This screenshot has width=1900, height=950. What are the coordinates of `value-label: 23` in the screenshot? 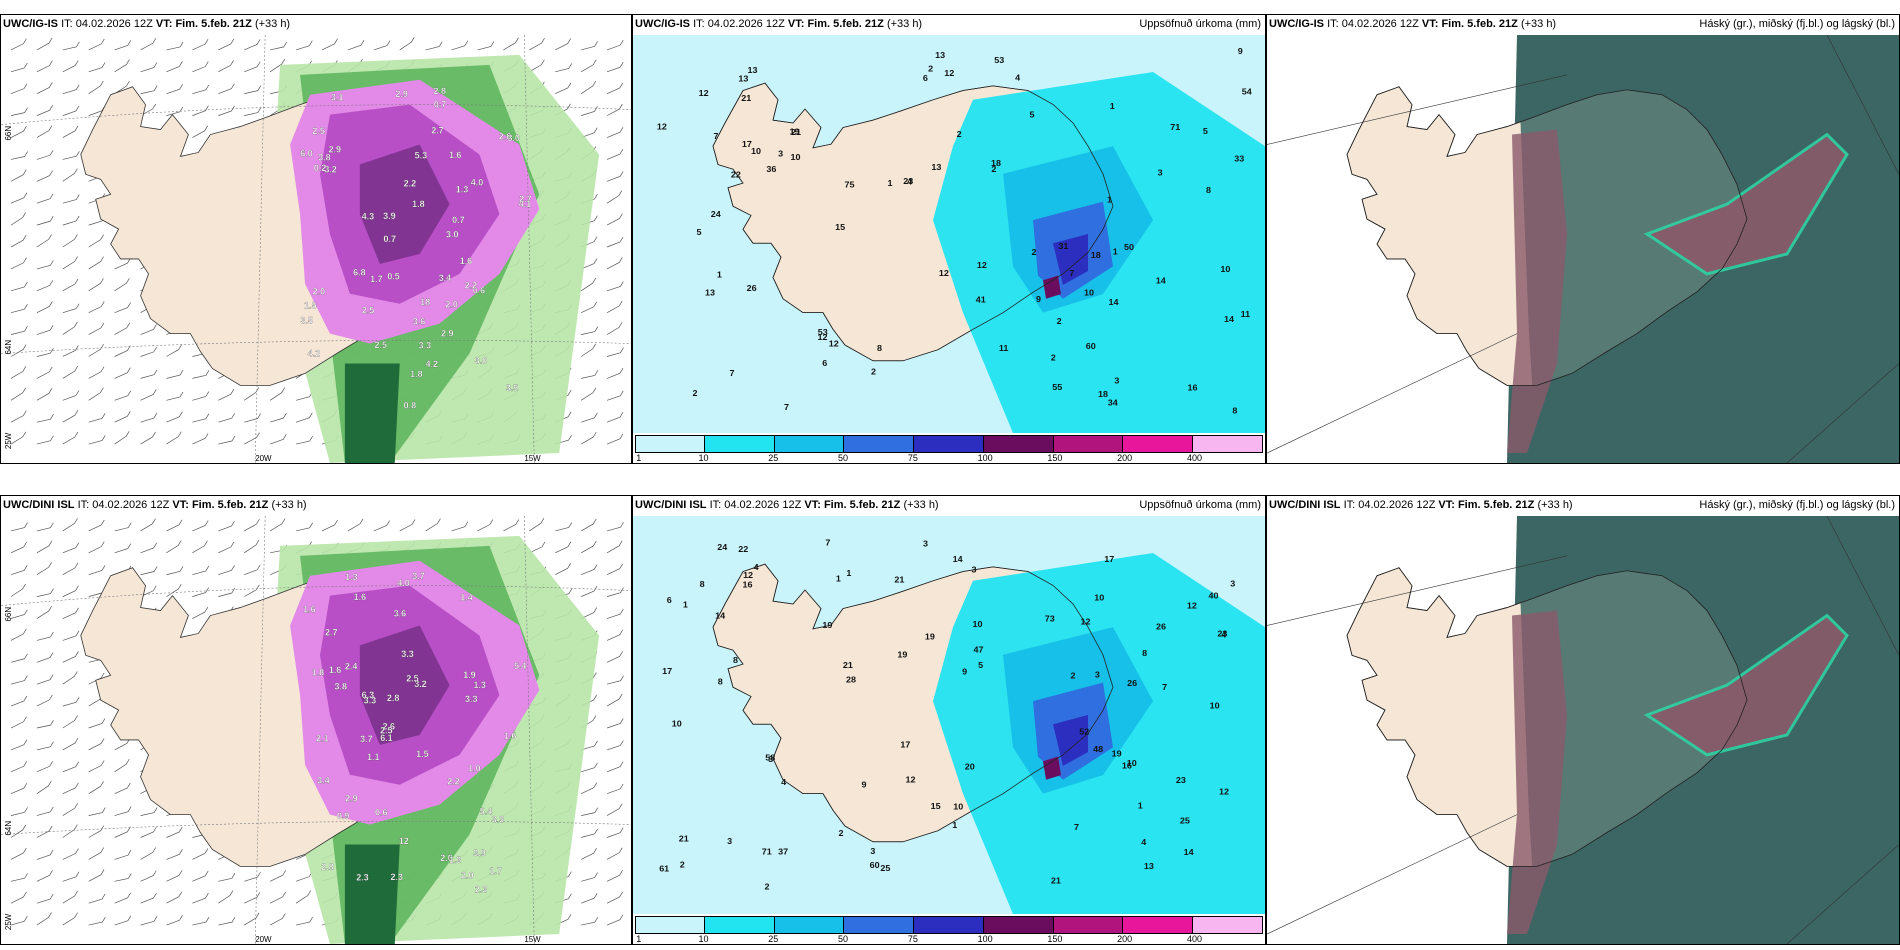 It's located at (1222, 634).